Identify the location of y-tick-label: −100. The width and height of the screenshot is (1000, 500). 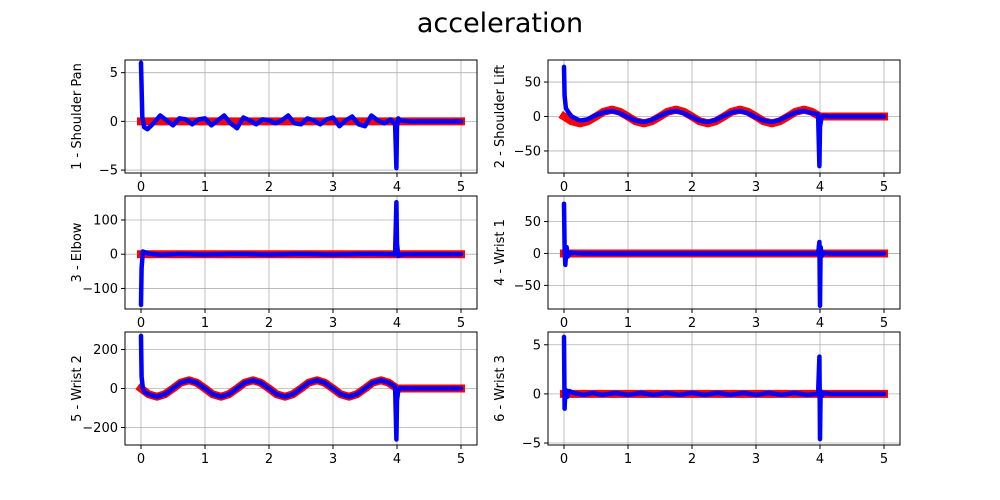
(100, 289).